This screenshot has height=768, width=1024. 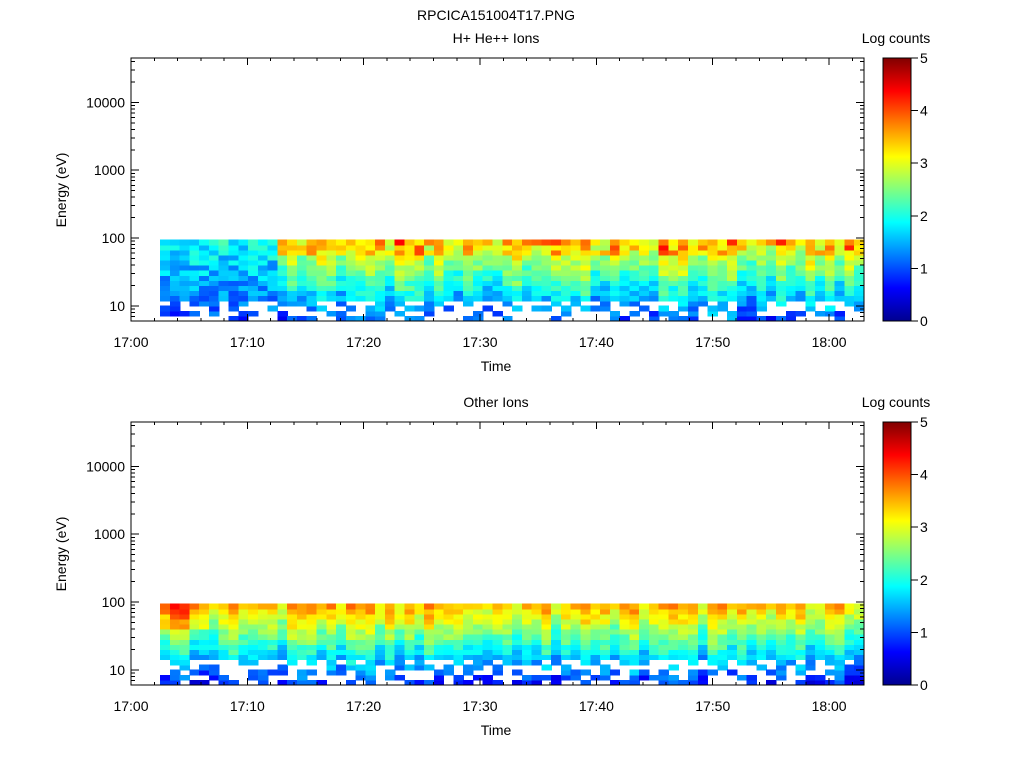 I want to click on colorbar, so click(x=897, y=553).